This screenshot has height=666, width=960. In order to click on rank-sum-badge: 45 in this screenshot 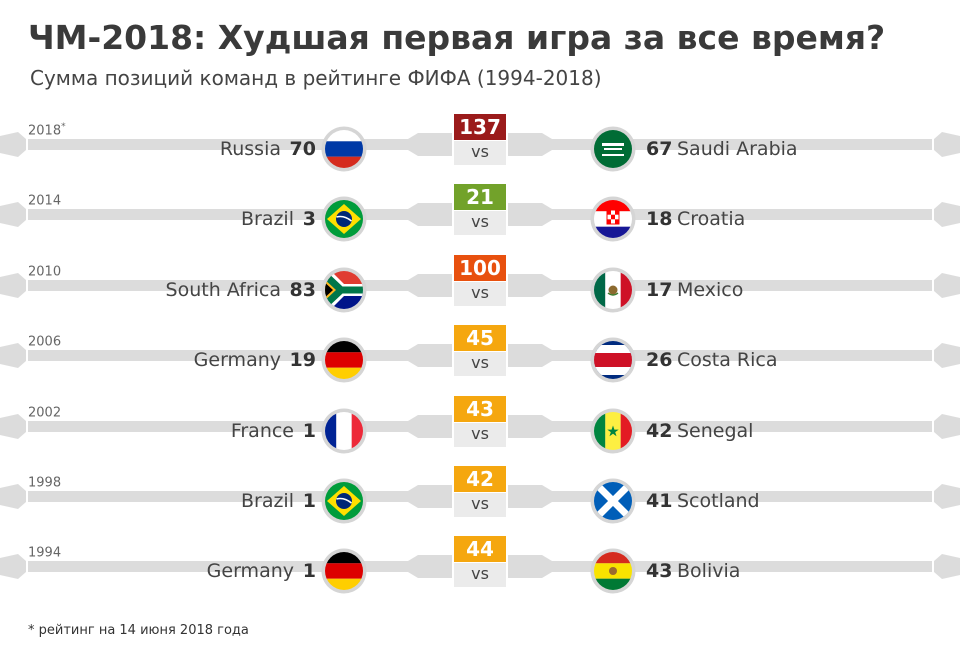, I will do `click(480, 338)`.